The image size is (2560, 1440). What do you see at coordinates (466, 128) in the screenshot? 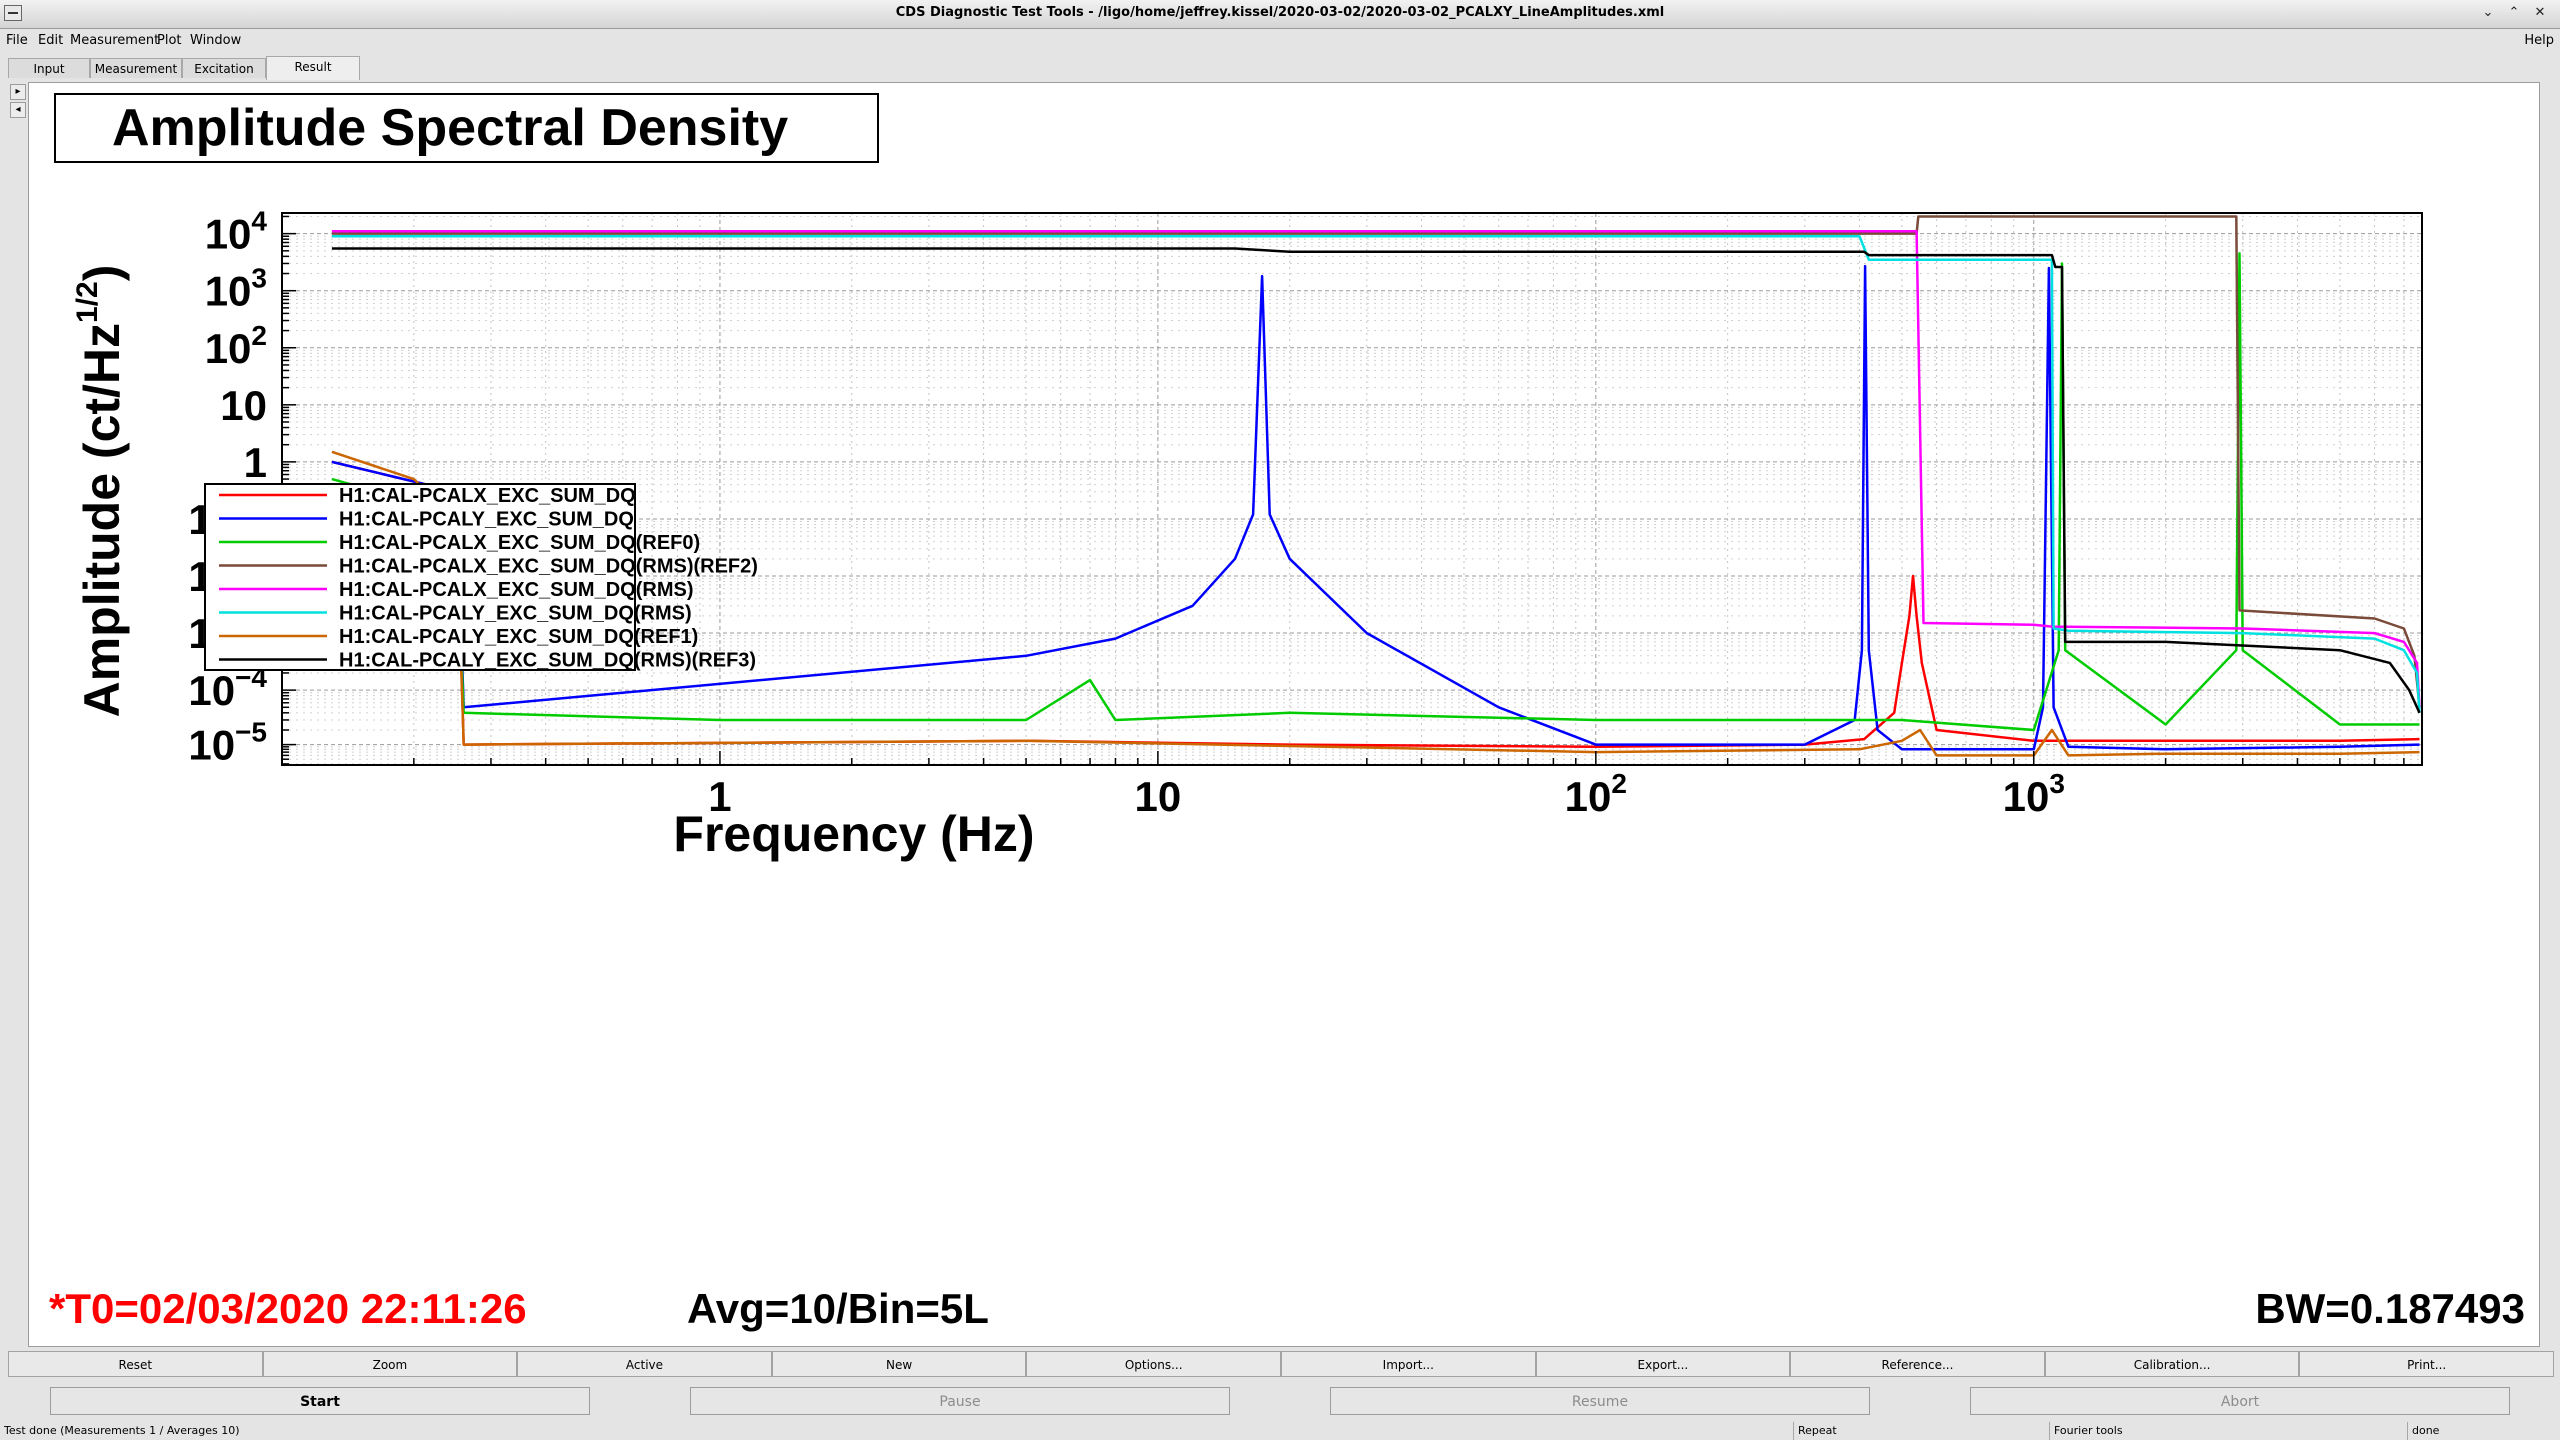
I see `chart-title: Amplitude Spectral Density` at bounding box center [466, 128].